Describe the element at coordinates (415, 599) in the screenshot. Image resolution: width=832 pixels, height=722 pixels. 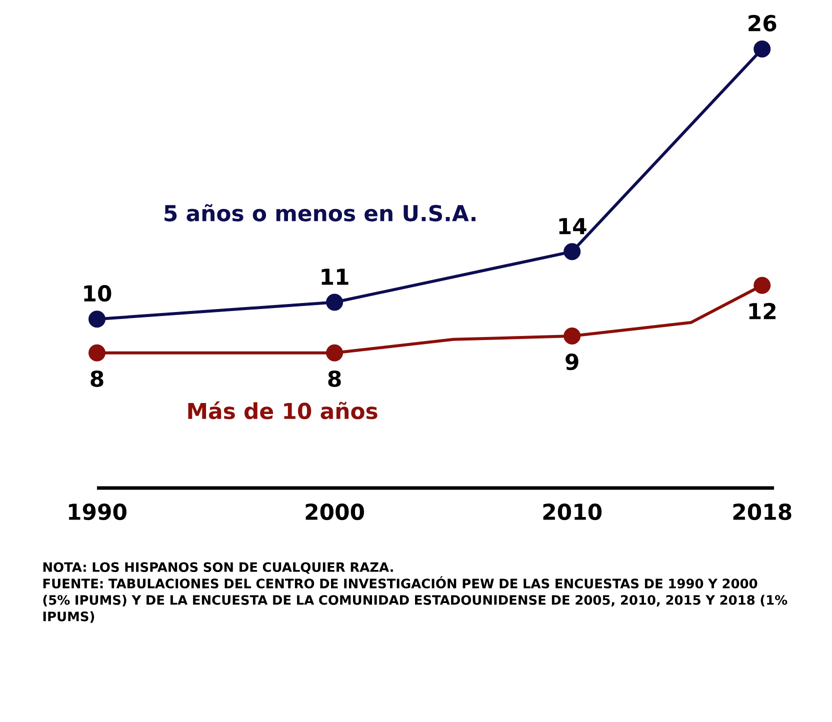
I see `source-note: FUENTE: TABULACIONES DEL CENTRO DE INVESTIGACIÓN PEW DE LAS ENCUESTAS DE 1990 Y 2000 (5% IPUMS) Y DE LA ENCUESTA DE LA COMUNIDAD ESTADOUNIDENSE DE 2005, 2010, 2015 Y 2018 (1% IPUMS)` at that location.